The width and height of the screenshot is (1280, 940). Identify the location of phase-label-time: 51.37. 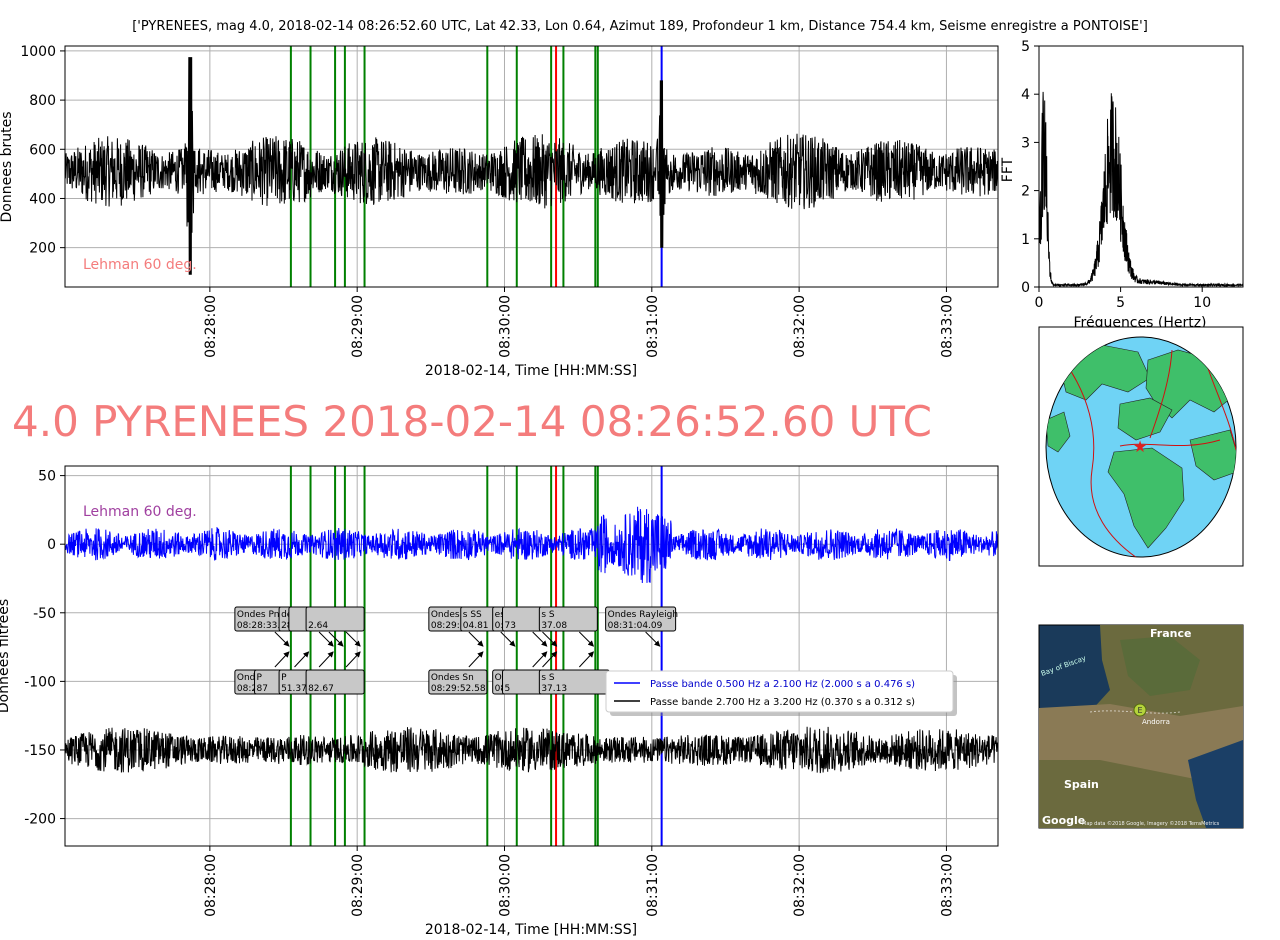
(294, 689).